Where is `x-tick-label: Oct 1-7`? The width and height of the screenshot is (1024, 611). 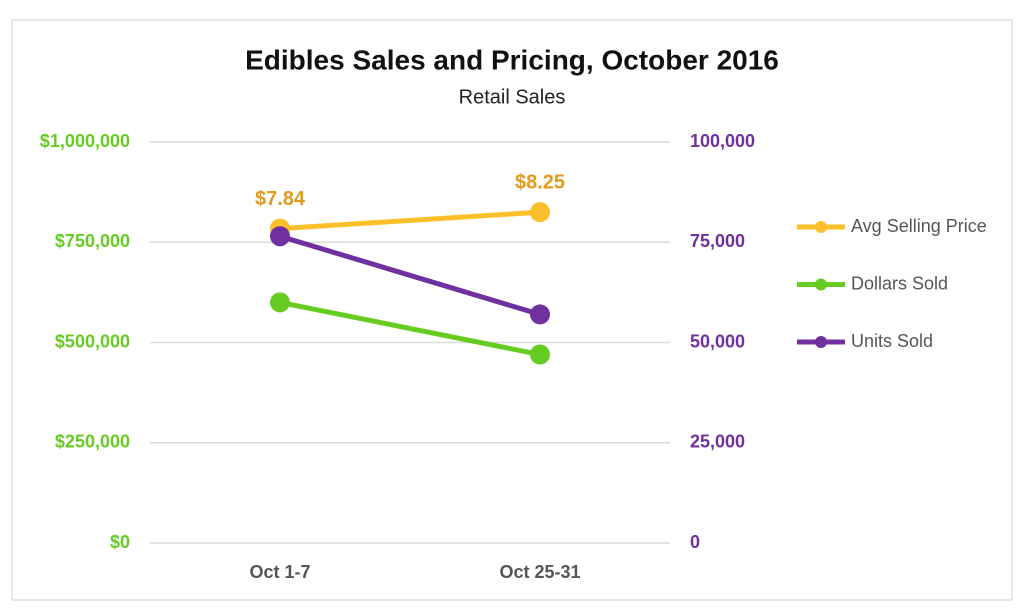
x-tick-label: Oct 1-7 is located at coordinates (279, 572).